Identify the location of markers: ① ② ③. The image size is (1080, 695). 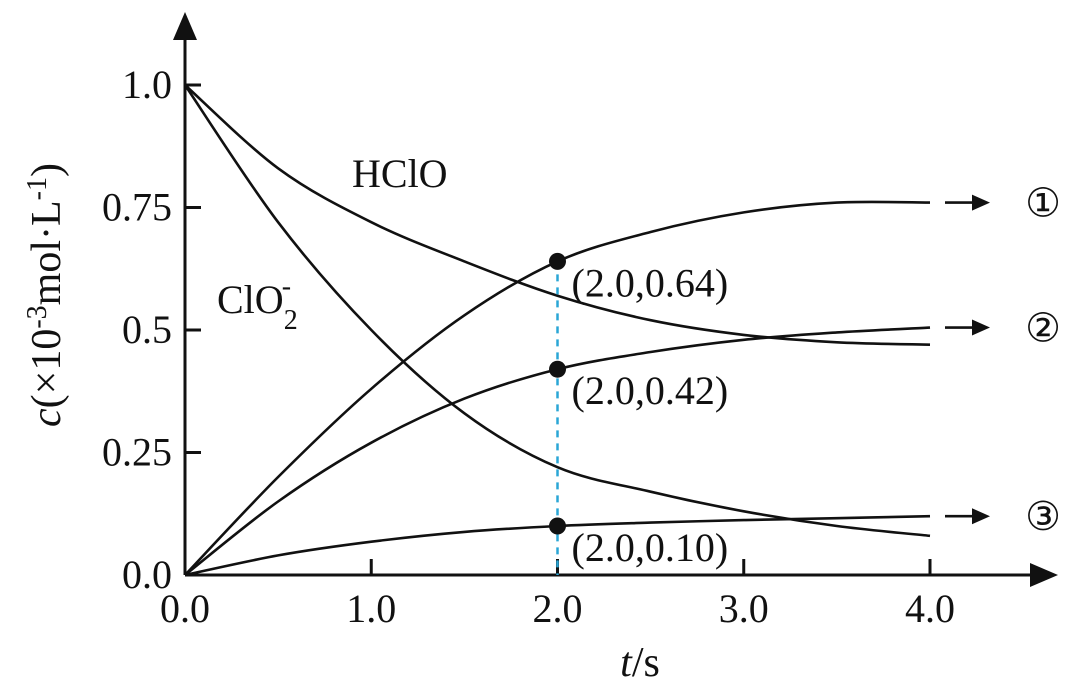
(1003, 360).